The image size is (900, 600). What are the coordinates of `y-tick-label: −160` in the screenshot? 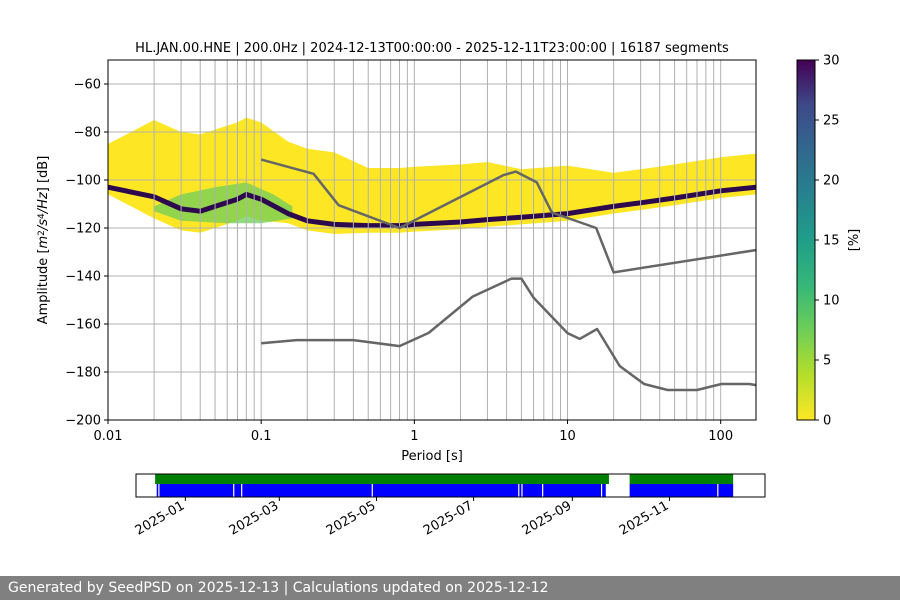 It's located at (83, 325).